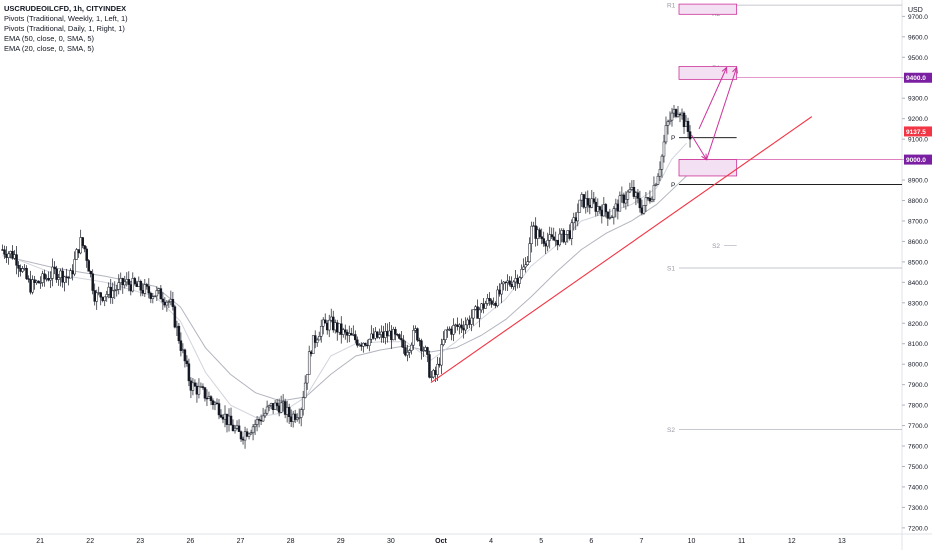 The height and width of the screenshot is (555, 932). I want to click on y-tick-label: 7500.0, so click(918, 467).